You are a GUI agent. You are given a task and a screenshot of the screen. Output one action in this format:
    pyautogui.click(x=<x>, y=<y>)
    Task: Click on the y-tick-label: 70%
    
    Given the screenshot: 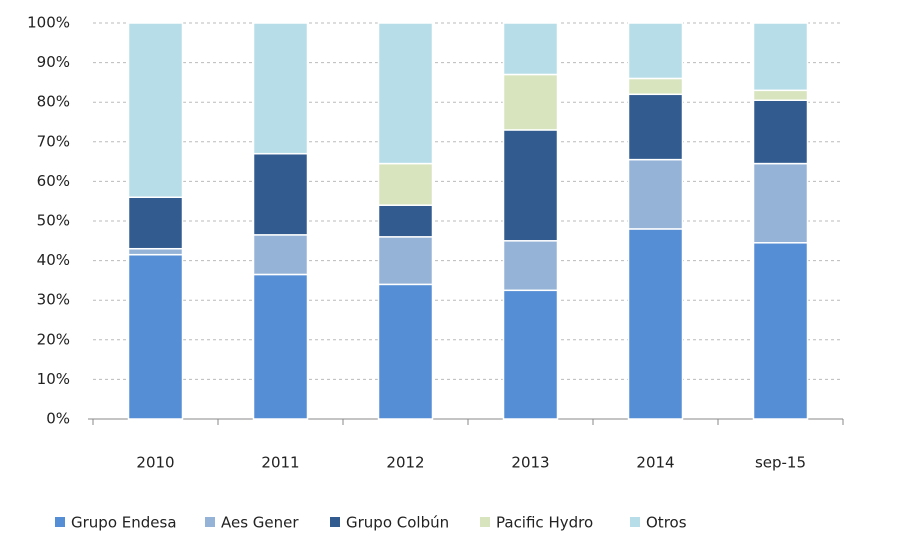 What is the action you would take?
    pyautogui.click(x=53, y=141)
    